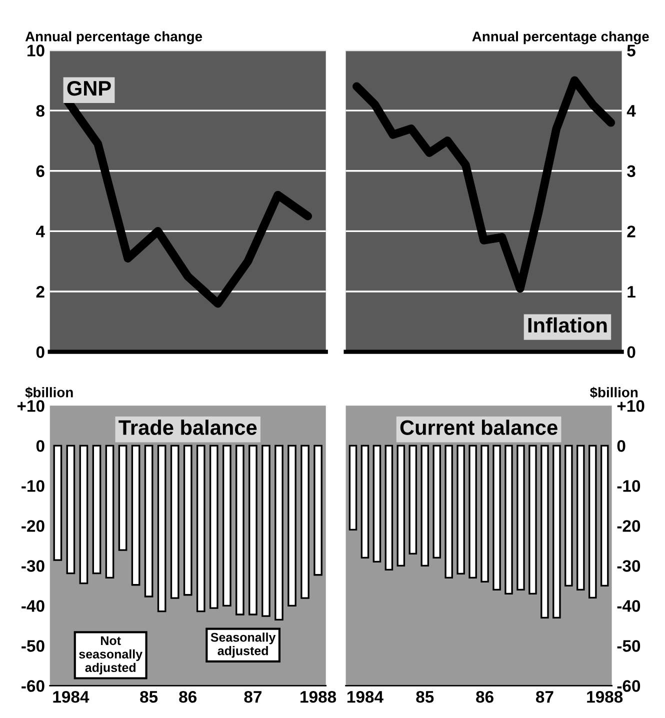 The height and width of the screenshot is (718, 665). Describe the element at coordinates (36, 50) in the screenshot. I see `y-tick-label: 10` at that location.